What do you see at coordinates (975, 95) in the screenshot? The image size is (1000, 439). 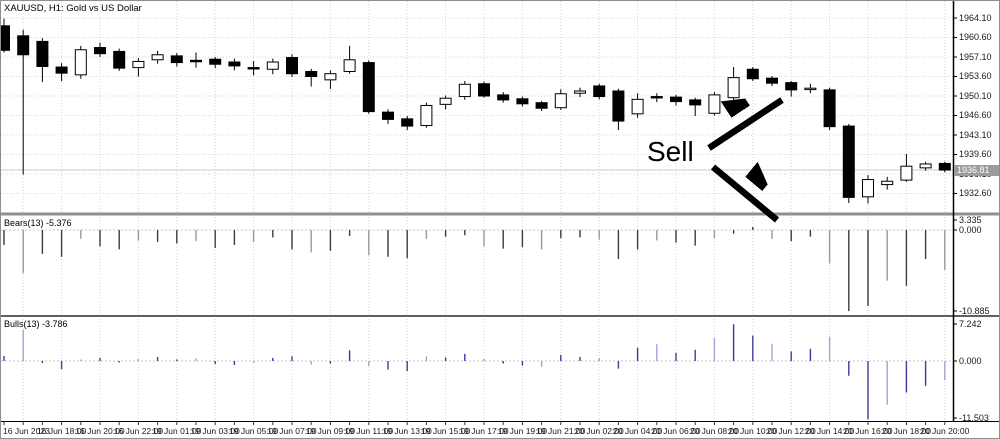 I see `price-axis-label: 1950.10` at bounding box center [975, 95].